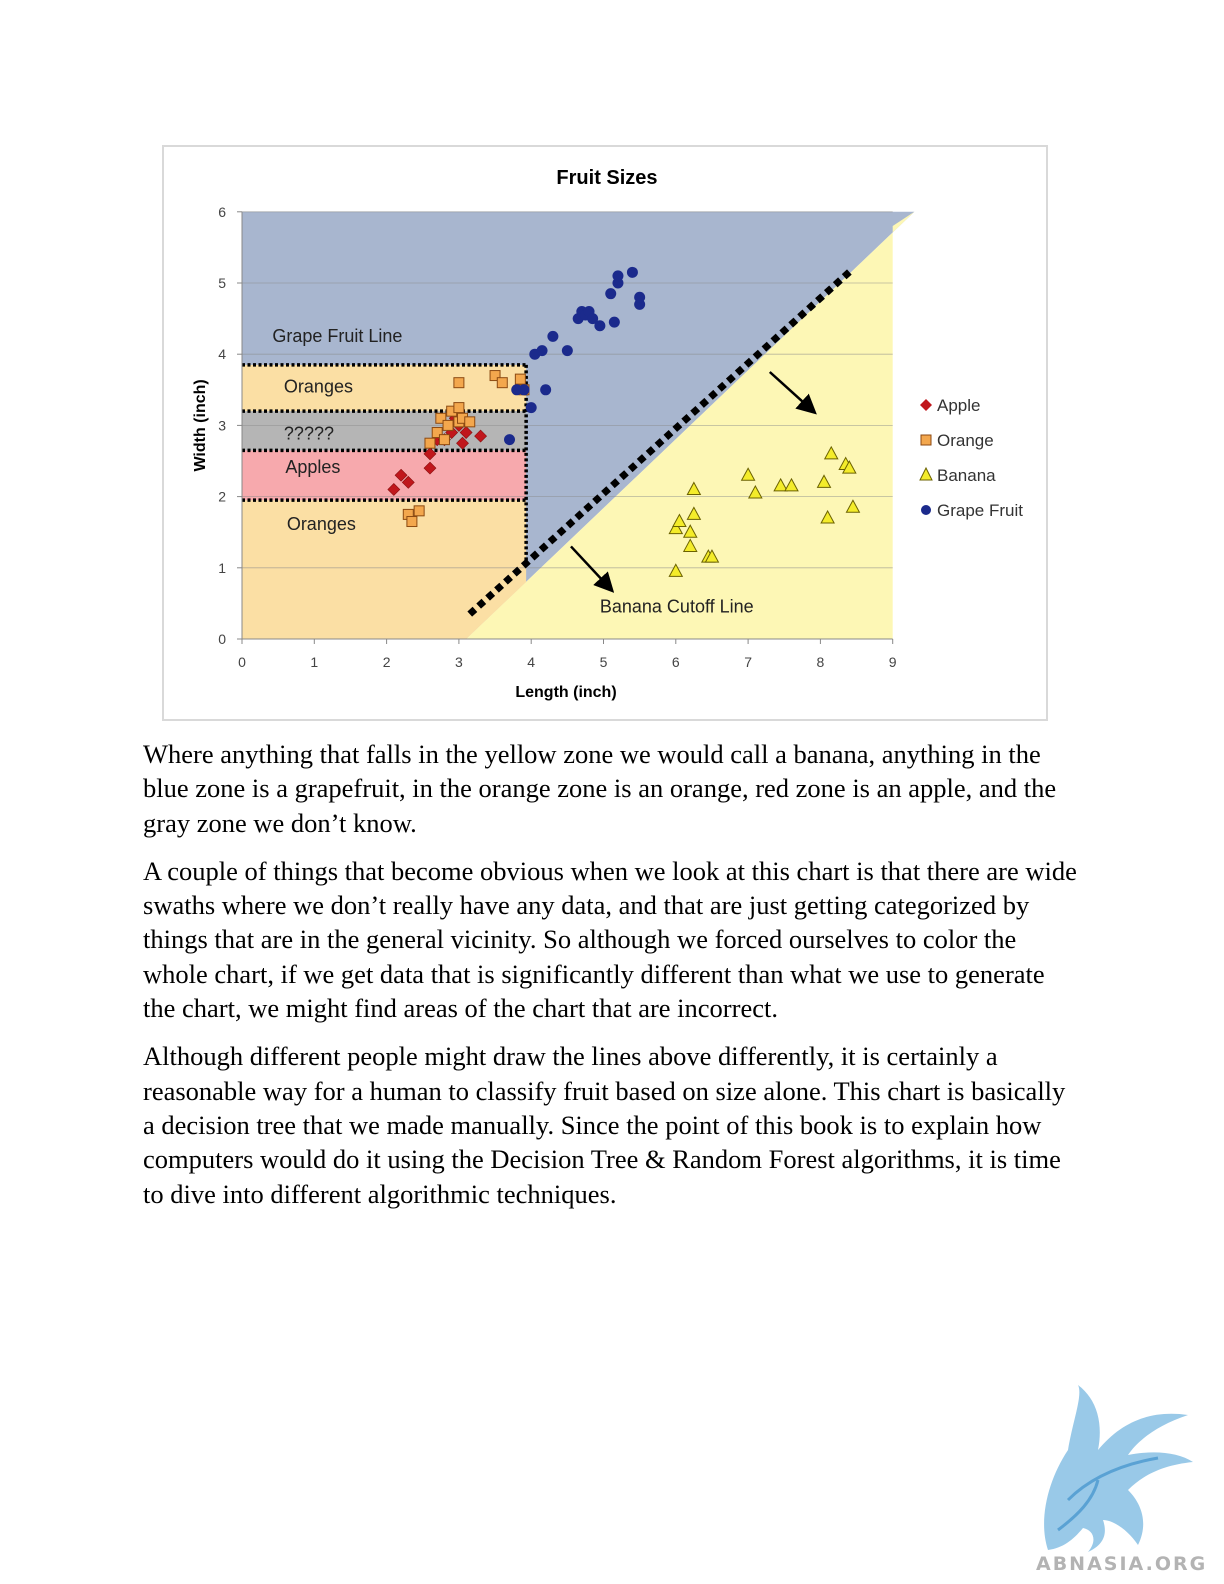 The width and height of the screenshot is (1224, 1584). I want to click on y-tick-label: 5, so click(222, 283).